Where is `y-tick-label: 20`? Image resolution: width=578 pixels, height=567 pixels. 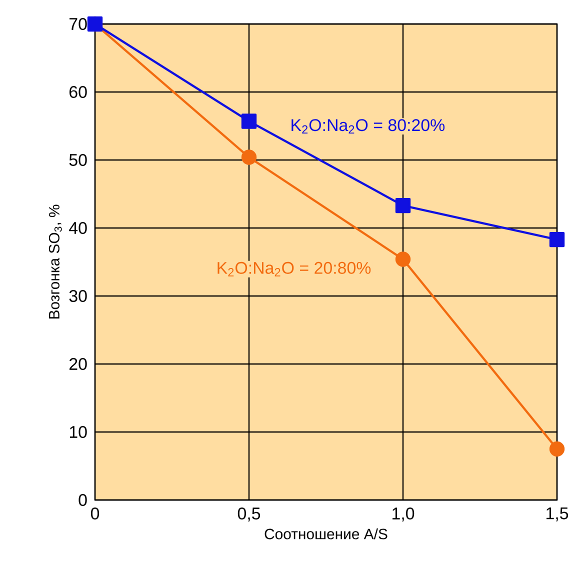
y-tick-label: 20 is located at coordinates (78, 364).